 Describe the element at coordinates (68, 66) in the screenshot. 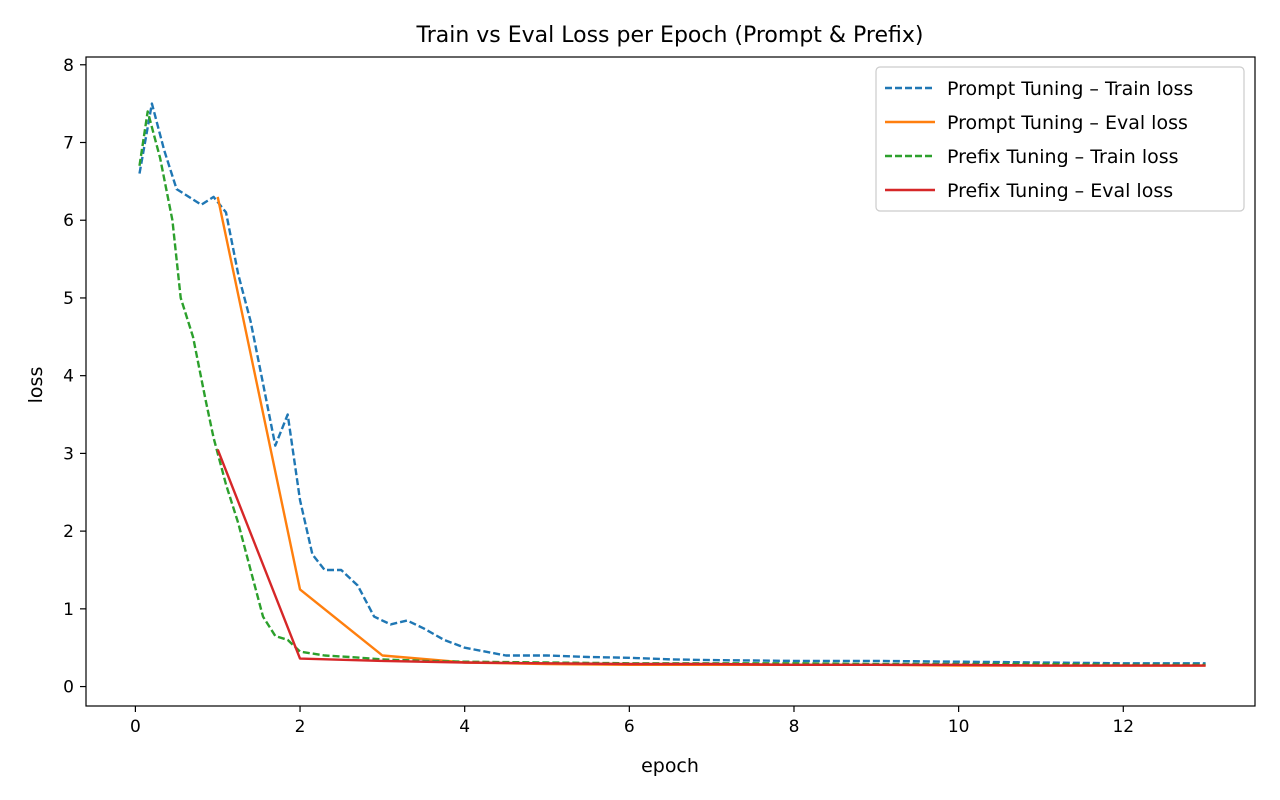

I see `y-tick-label: 8` at that location.